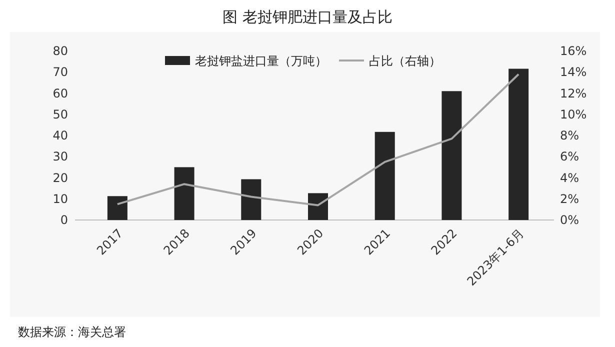 The image size is (615, 347). I want to click on legend-label: 占比（右轴）, so click(405, 61).